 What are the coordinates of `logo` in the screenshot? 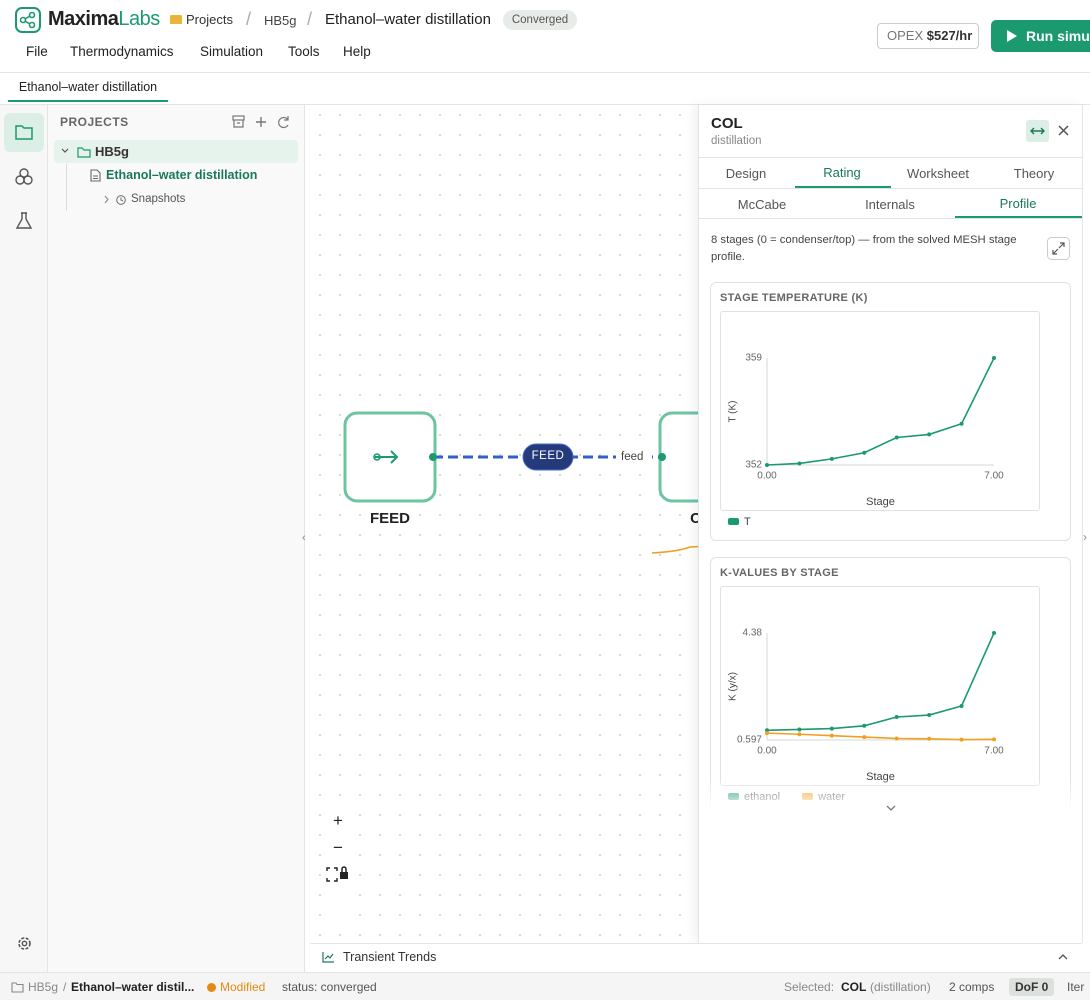 It's located at (28, 20).